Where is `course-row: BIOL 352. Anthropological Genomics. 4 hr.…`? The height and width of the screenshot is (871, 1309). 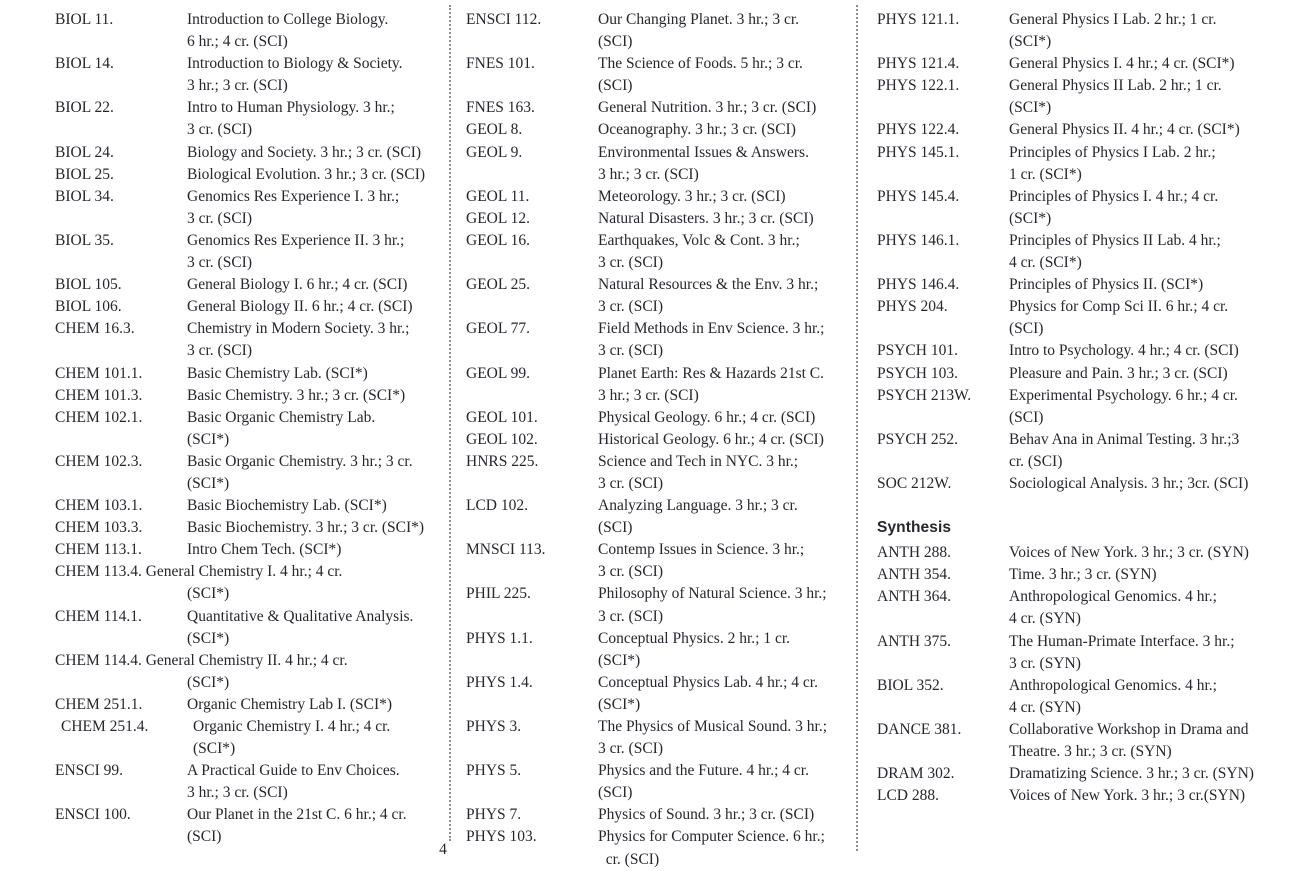 course-row: BIOL 352. Anthropological Genomics. 4 hr.… is located at coordinates (1091, 697).